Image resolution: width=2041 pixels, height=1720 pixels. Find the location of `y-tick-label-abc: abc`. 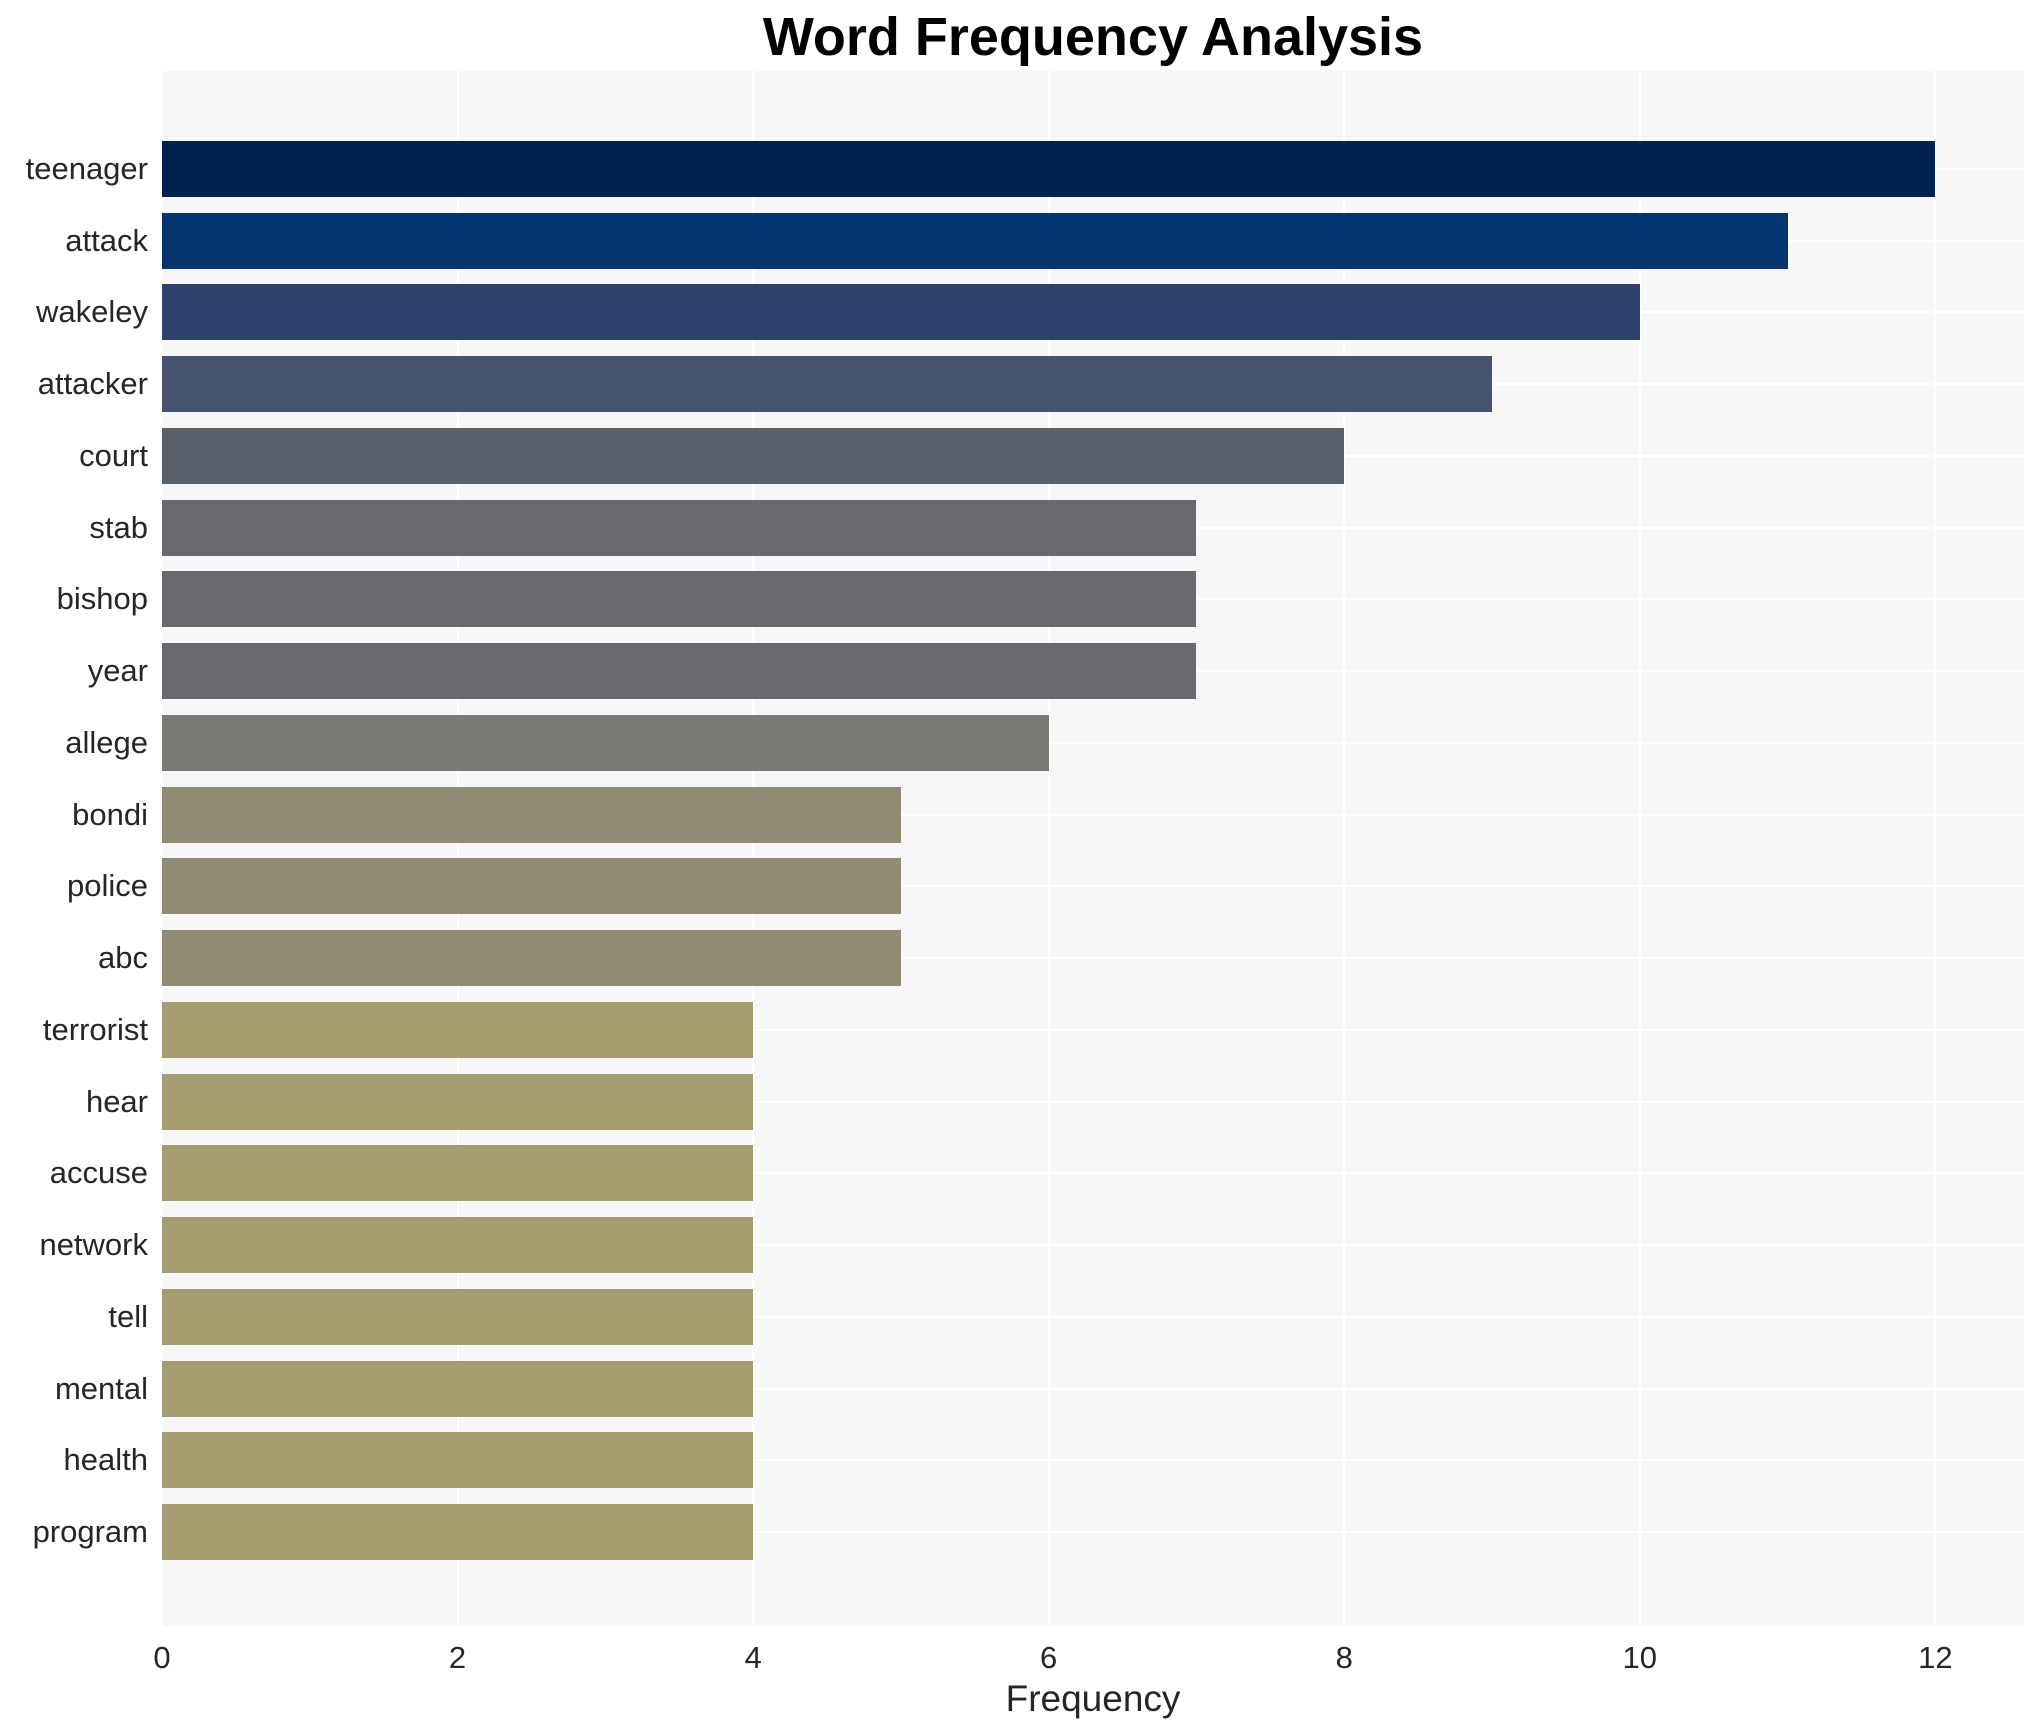

y-tick-label-abc: abc is located at coordinates (123, 958).